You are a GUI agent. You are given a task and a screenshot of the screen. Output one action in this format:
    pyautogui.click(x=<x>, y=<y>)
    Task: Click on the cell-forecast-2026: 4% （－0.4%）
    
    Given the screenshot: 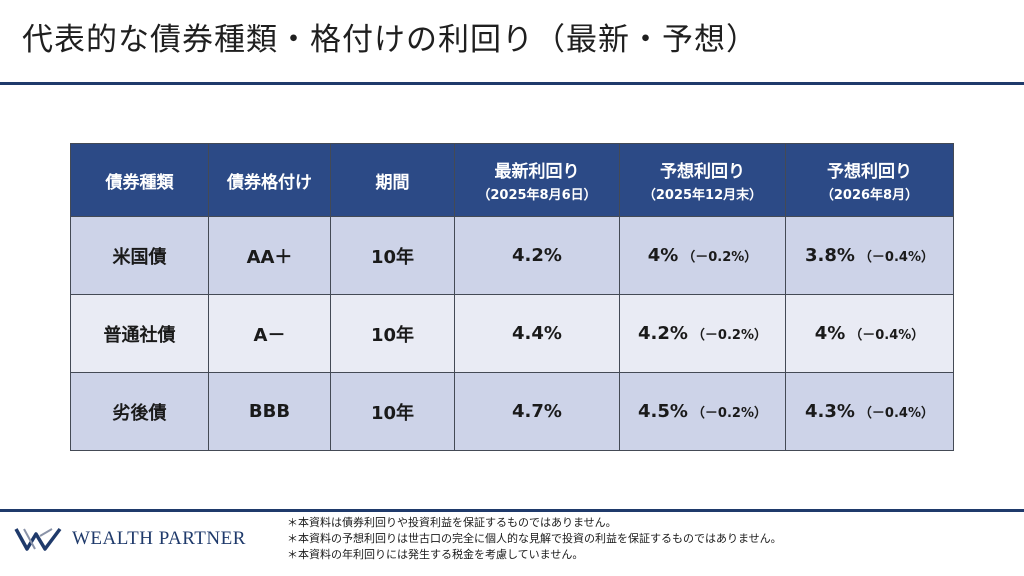 What is the action you would take?
    pyautogui.click(x=869, y=333)
    